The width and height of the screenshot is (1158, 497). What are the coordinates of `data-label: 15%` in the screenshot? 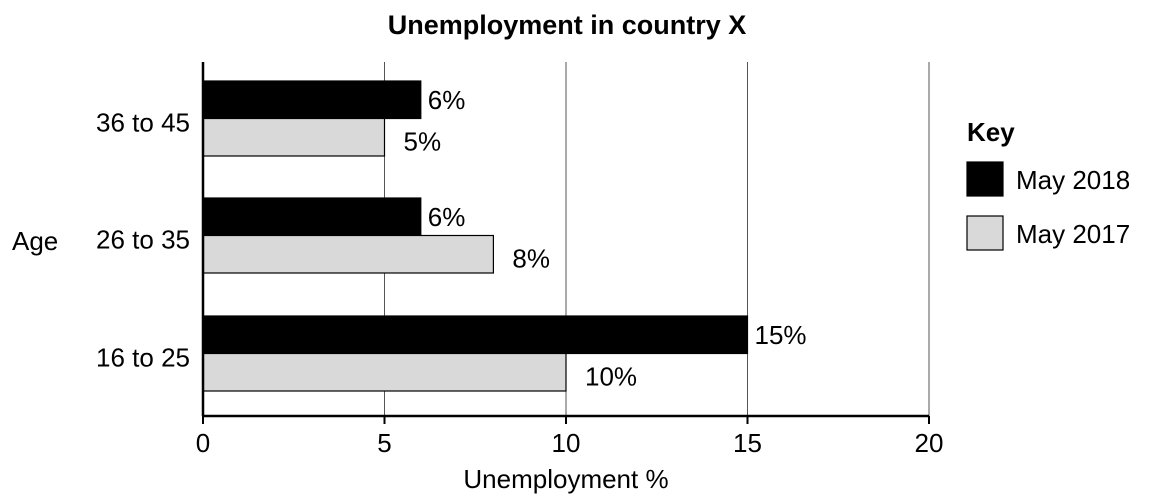 It's located at (781, 335).